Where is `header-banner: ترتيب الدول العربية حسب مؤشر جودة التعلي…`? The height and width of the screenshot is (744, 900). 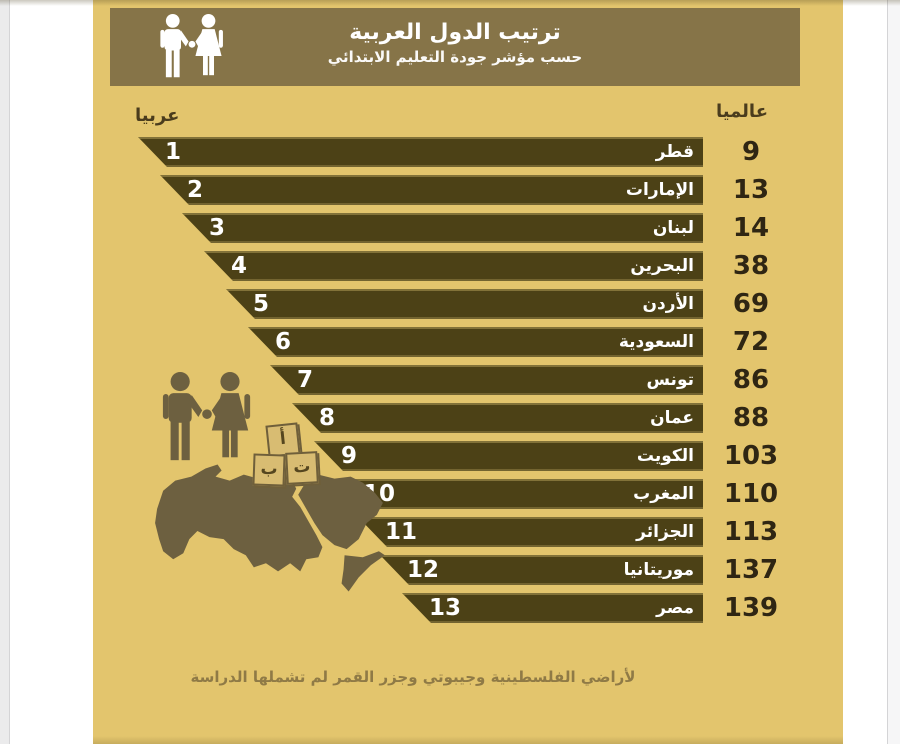 header-banner: ترتيب الدول العربية حسب مؤشر جودة التعلي… is located at coordinates (455, 47).